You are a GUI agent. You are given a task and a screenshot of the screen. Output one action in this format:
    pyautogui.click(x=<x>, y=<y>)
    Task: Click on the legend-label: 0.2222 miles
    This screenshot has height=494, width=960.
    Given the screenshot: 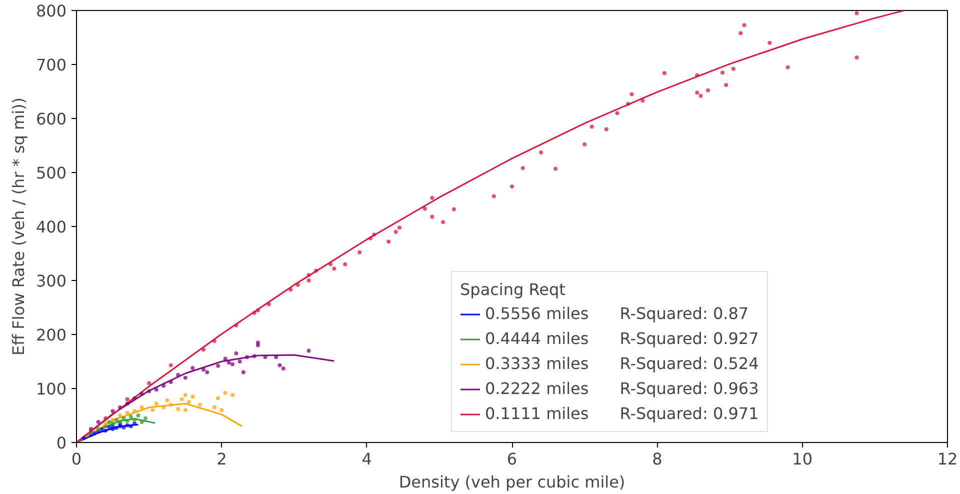 What is the action you would take?
    pyautogui.click(x=537, y=388)
    